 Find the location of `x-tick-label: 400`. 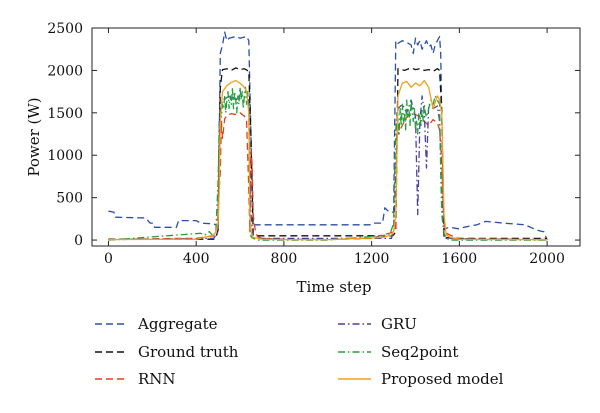

x-tick-label: 400 is located at coordinates (196, 259).